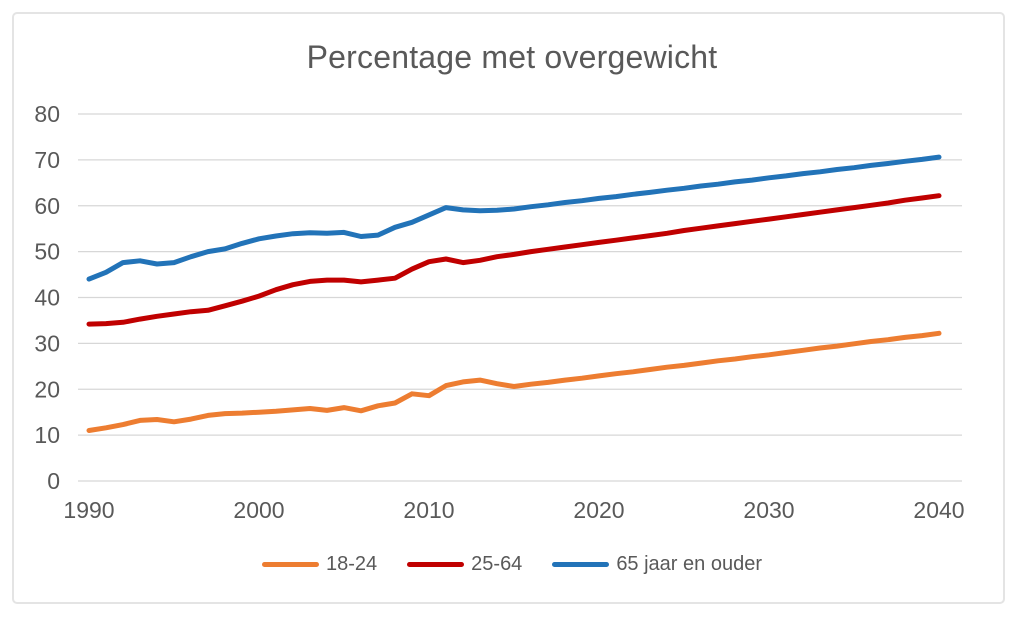 Image resolution: width=1024 pixels, height=619 pixels. Describe the element at coordinates (768, 510) in the screenshot. I see `x-tick-label-2030: 2030` at that location.